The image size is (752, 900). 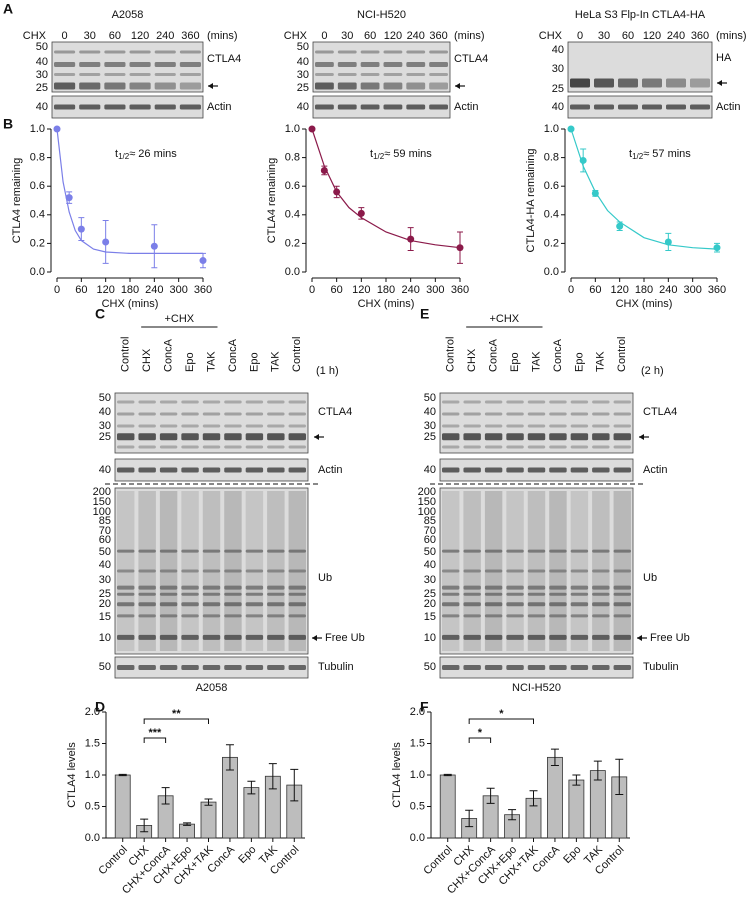 I want to click on unit-label: (mins), so click(x=731, y=36).